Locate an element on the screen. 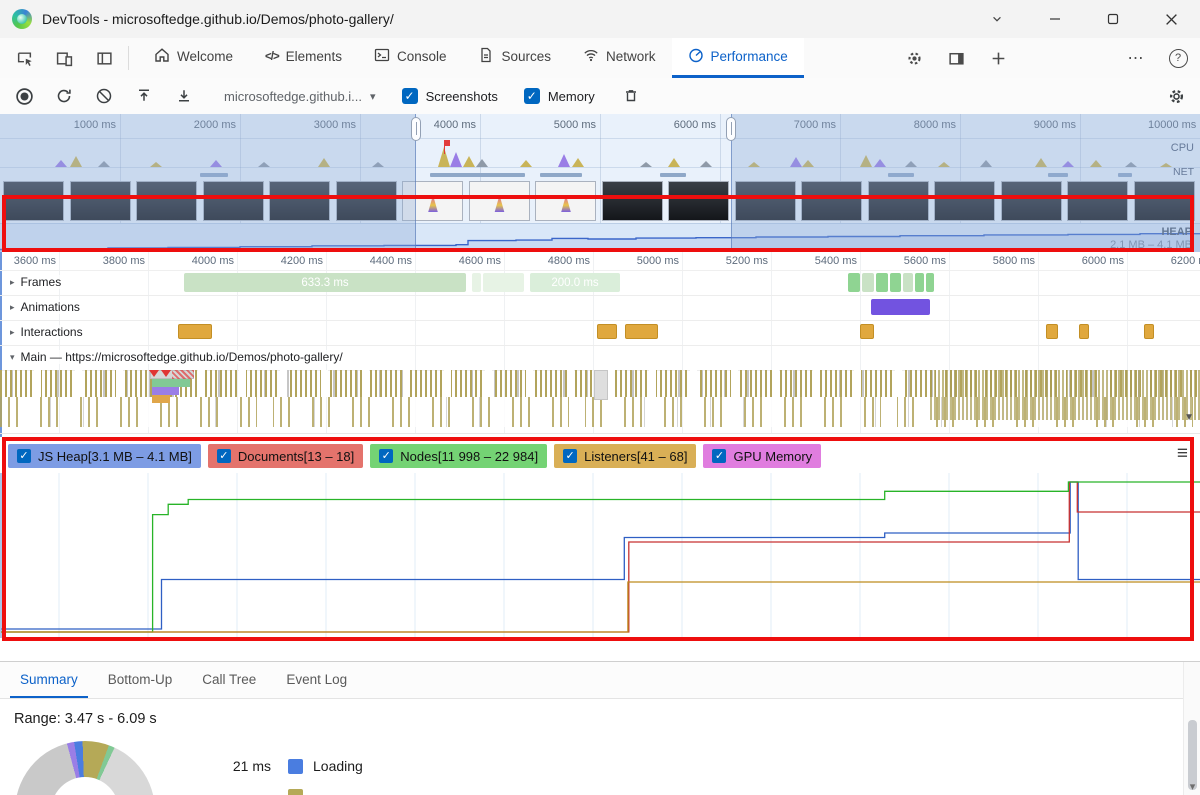 The width and height of the screenshot is (1200, 795). tab-welcome: Welcome is located at coordinates (193, 58).